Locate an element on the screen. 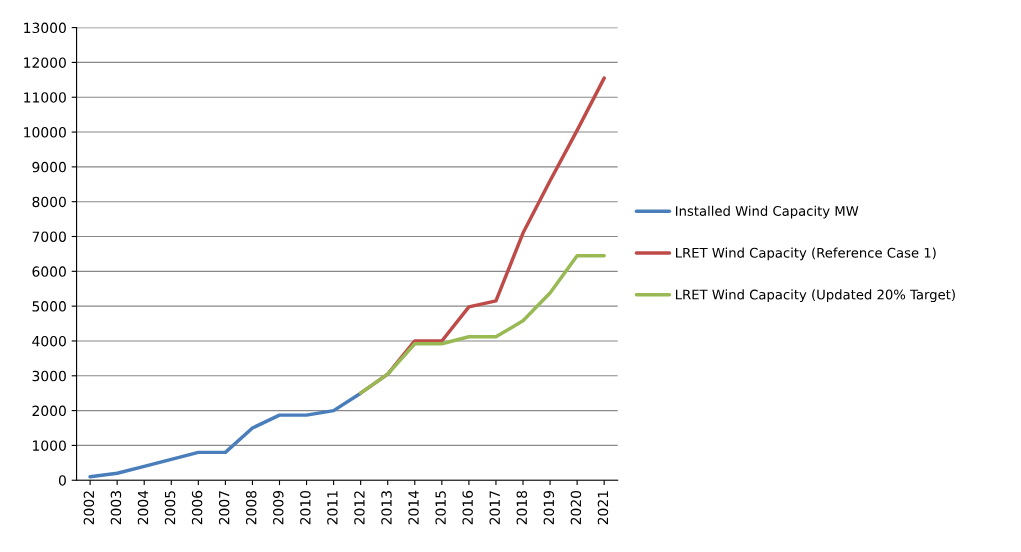  x-tick-label: 2002 is located at coordinates (89, 508).